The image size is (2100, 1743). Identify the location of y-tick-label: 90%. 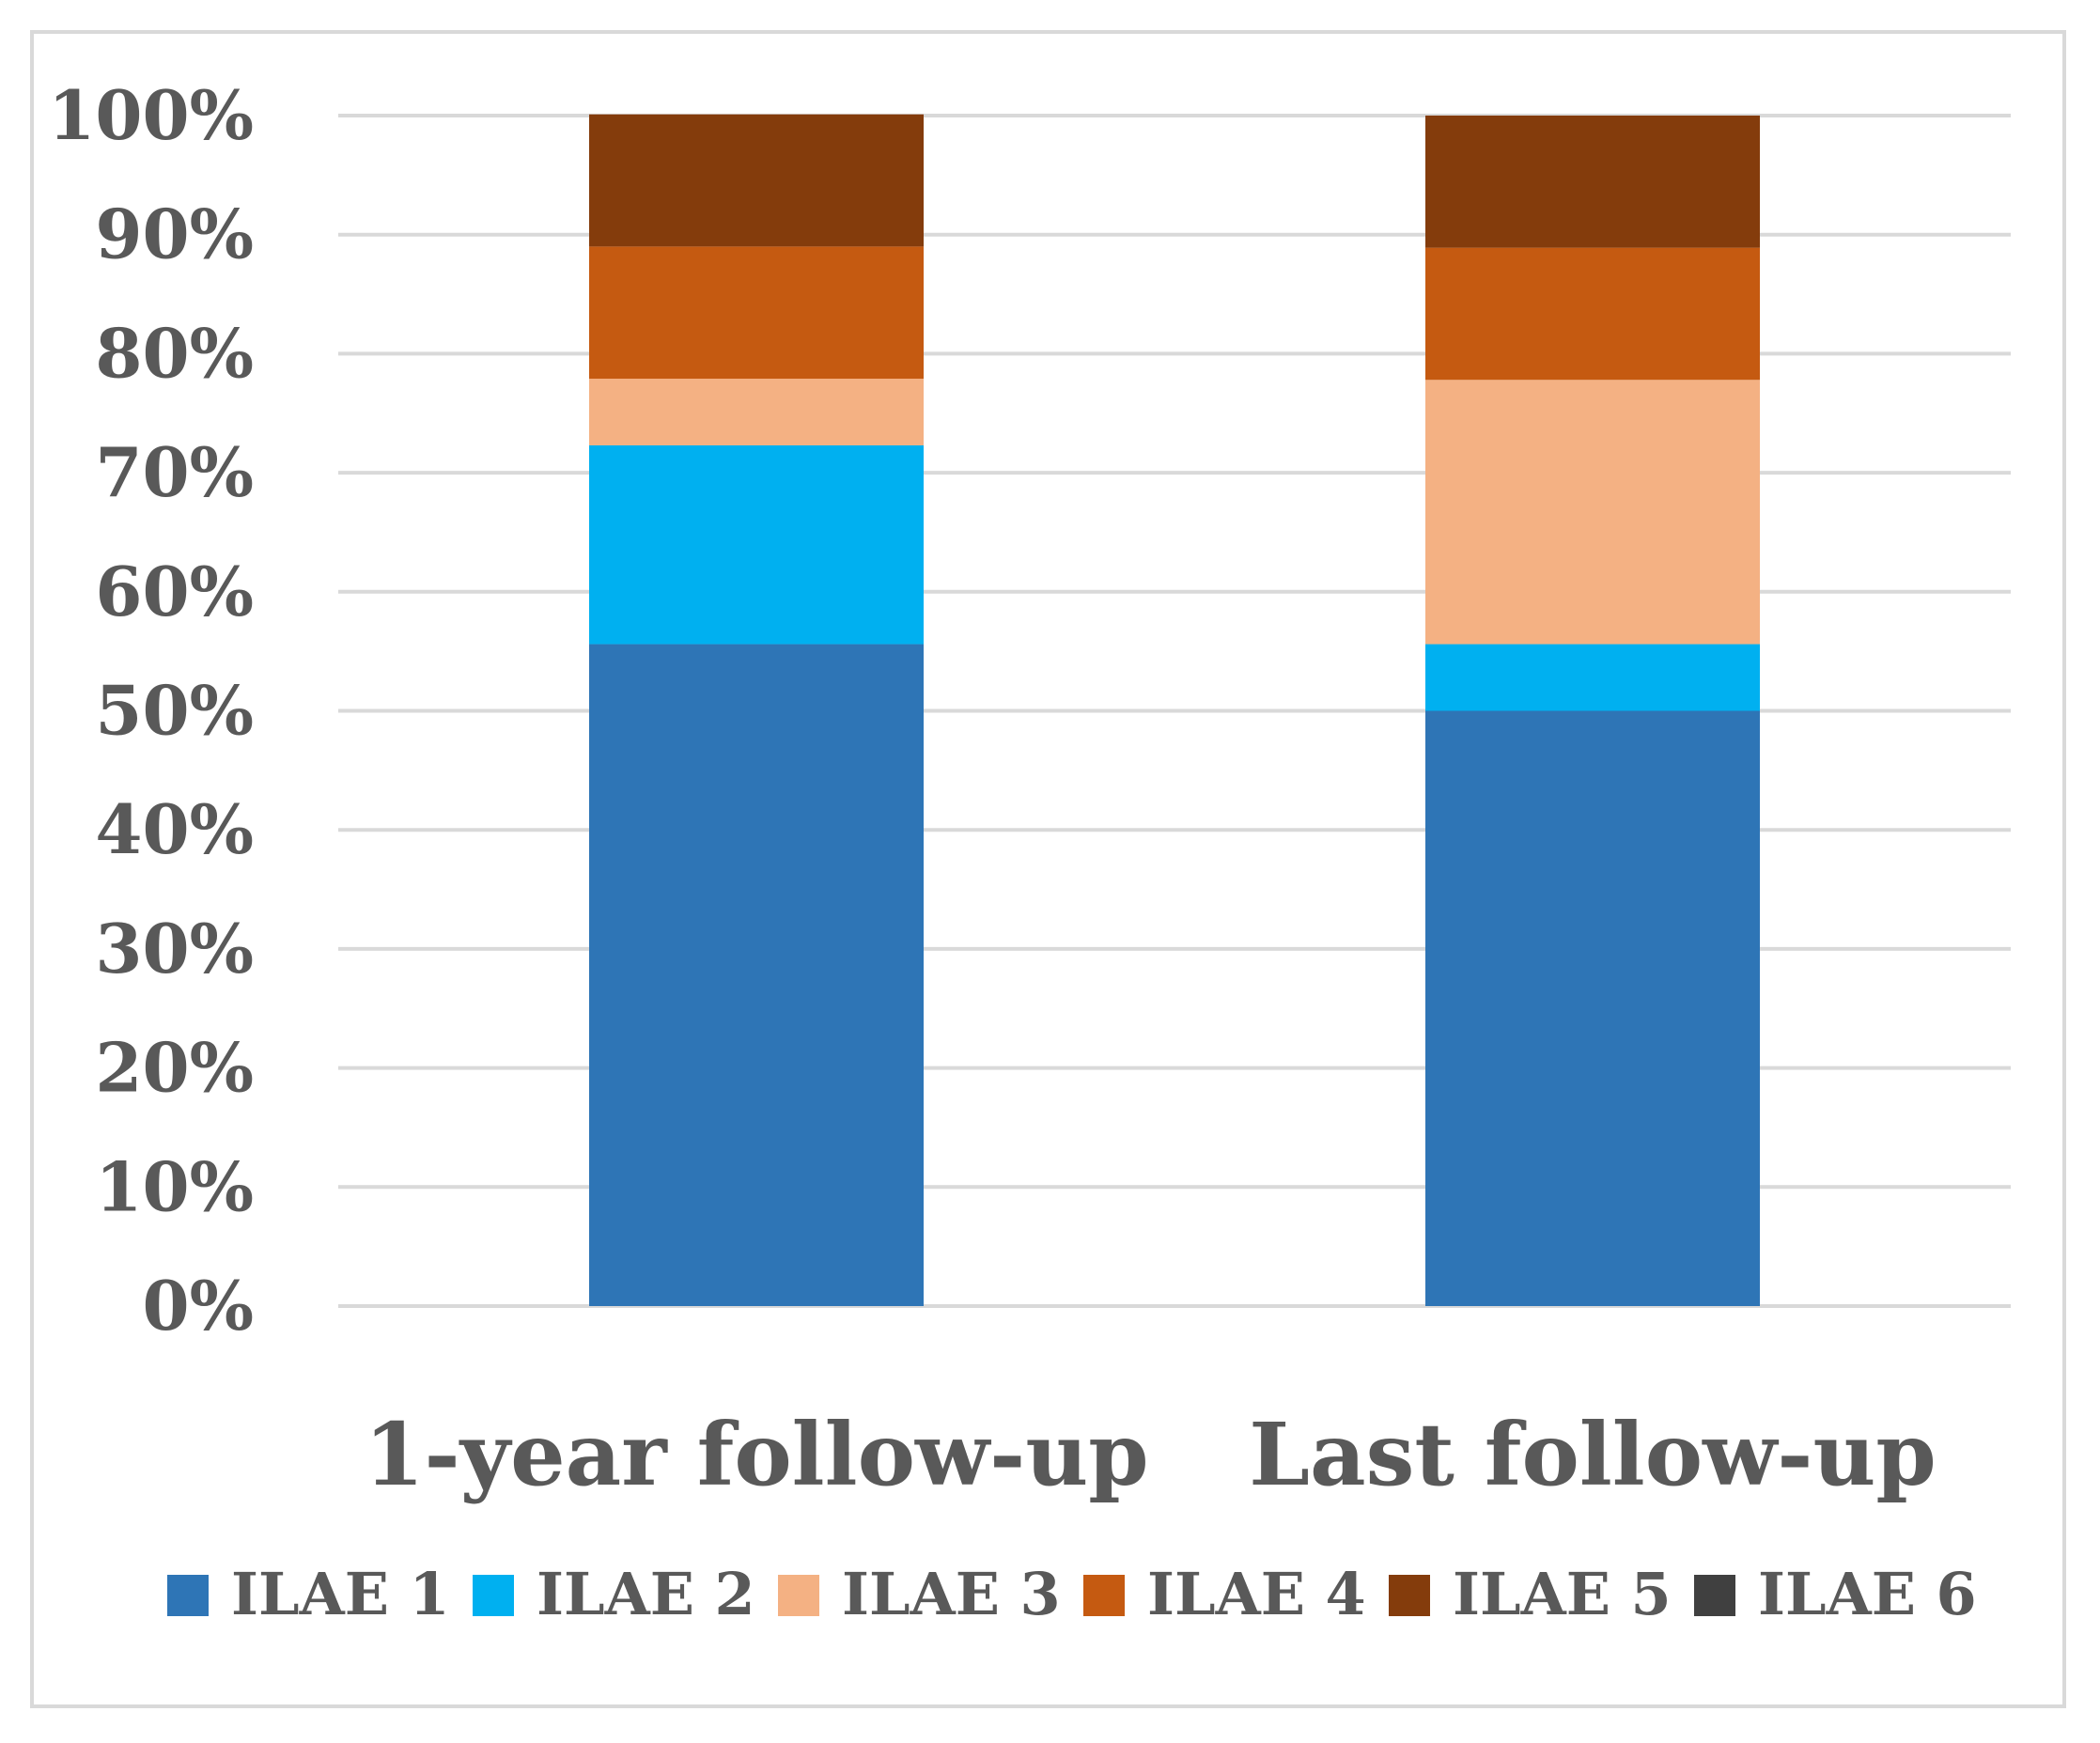
(174, 234).